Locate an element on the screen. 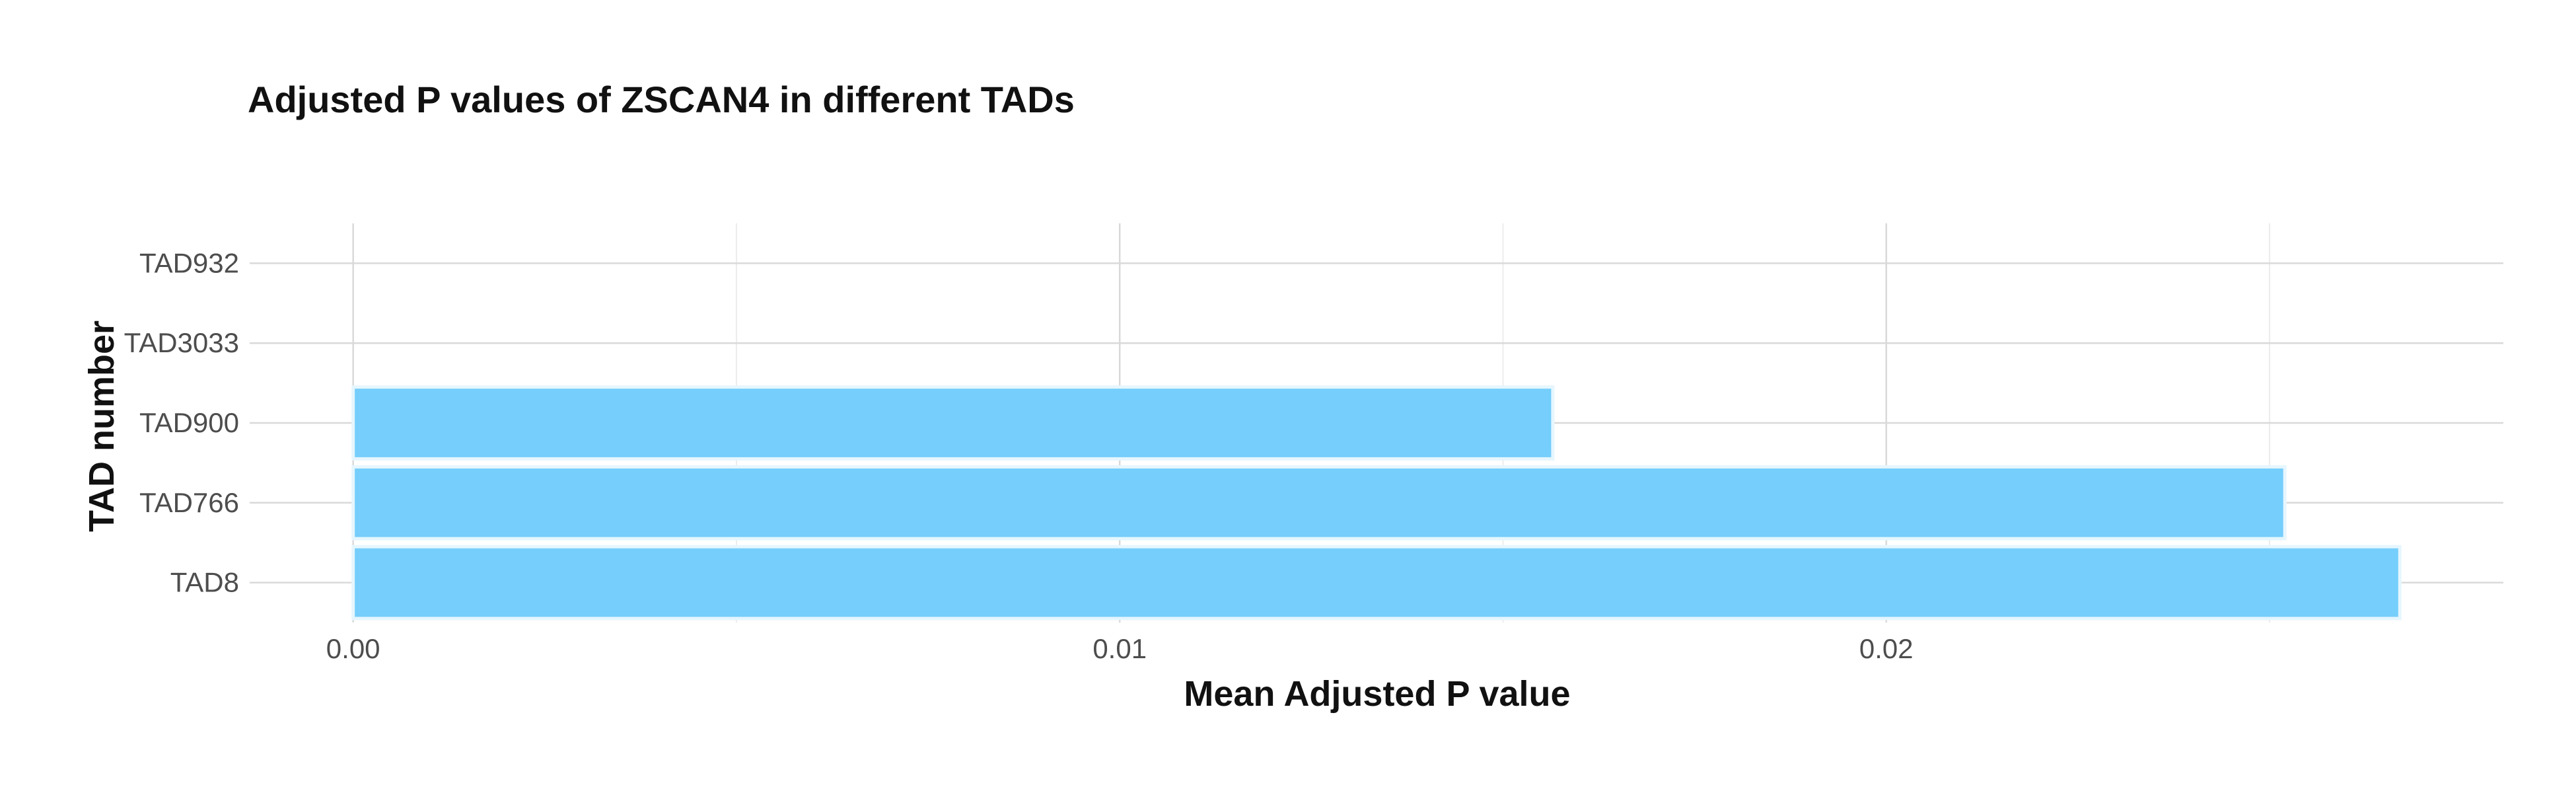 The width and height of the screenshot is (2576, 793). bar-tad766 is located at coordinates (1319, 503).